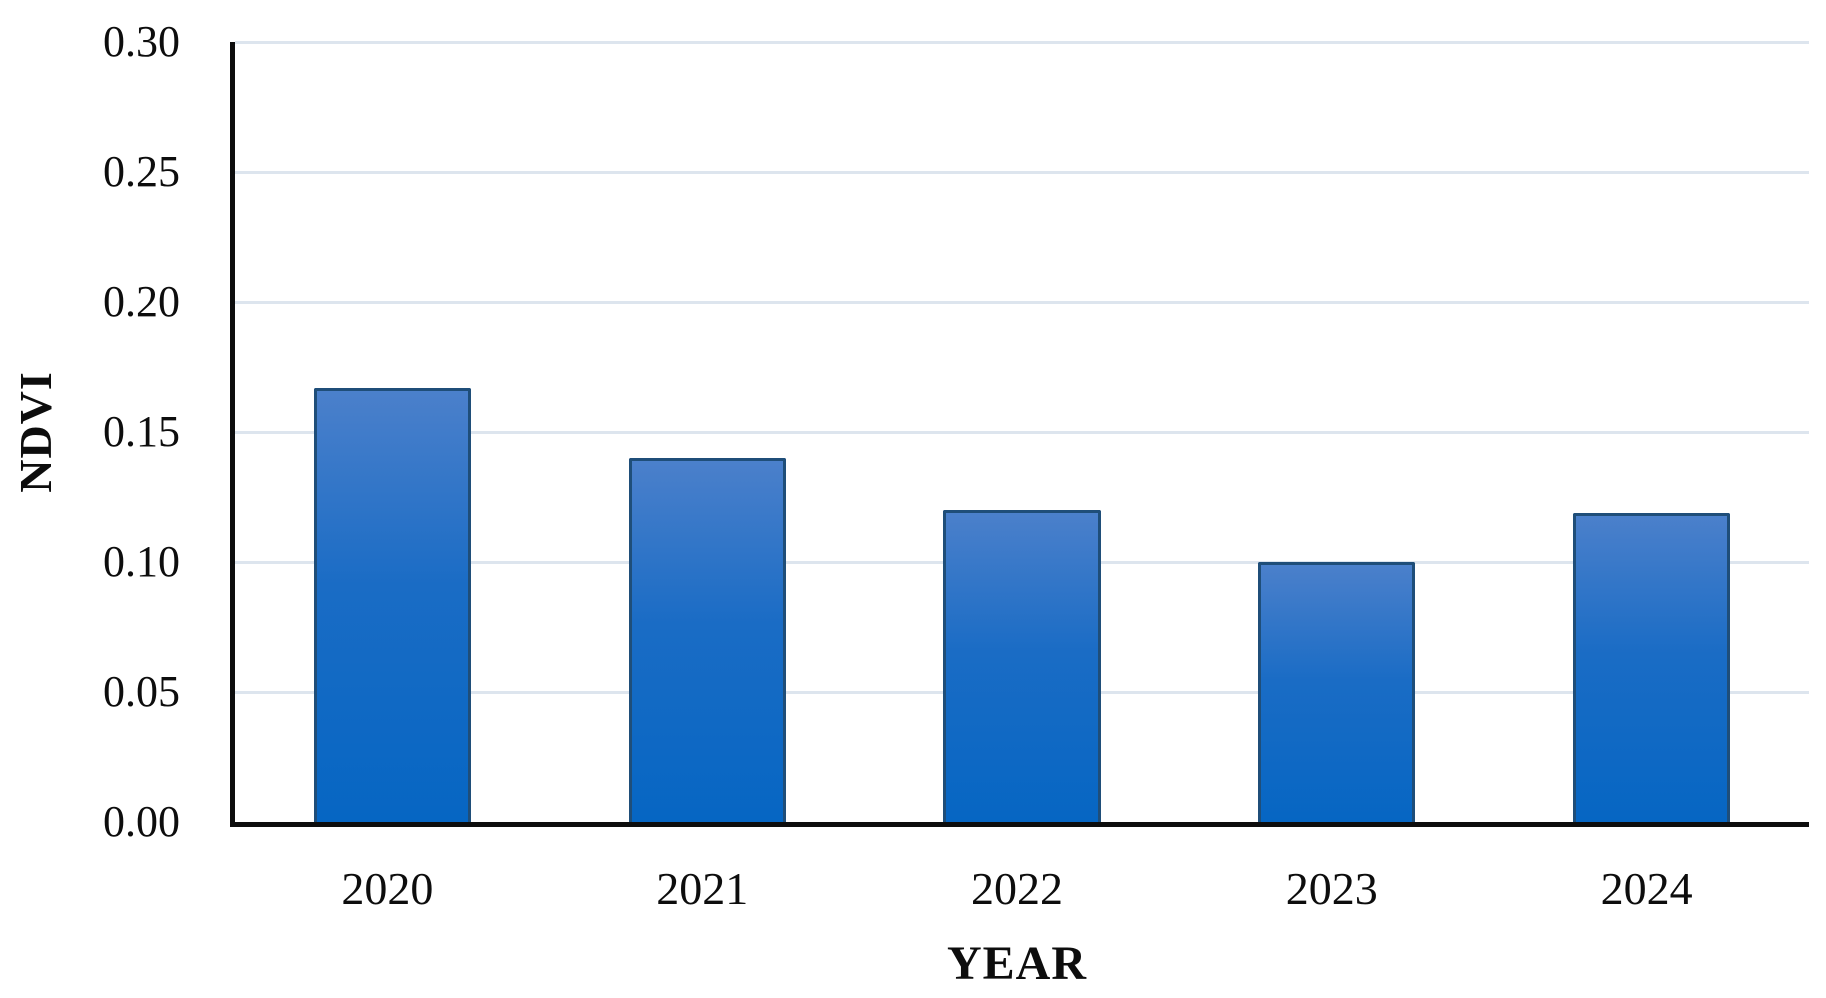 The image size is (1826, 998). I want to click on x-tick-label: 2022, so click(1016, 888).